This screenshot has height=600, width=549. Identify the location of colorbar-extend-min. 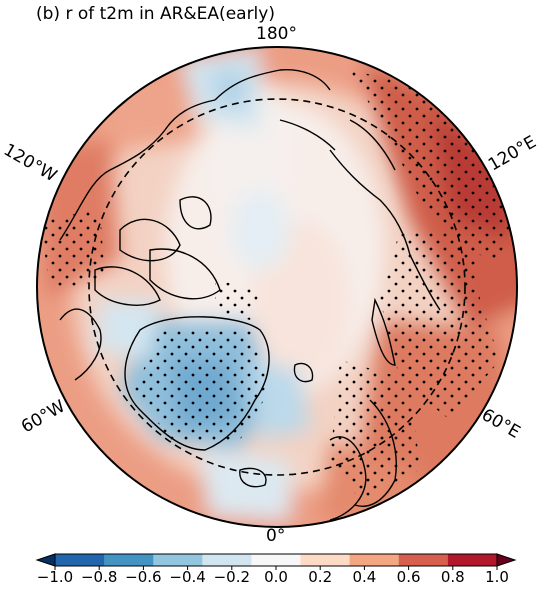
(45, 560).